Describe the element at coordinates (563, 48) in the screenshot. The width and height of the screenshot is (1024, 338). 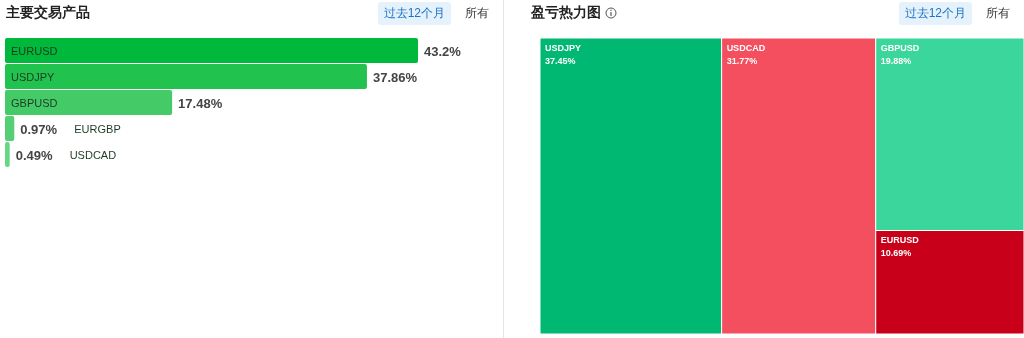
I see `category-label: USDJPY` at that location.